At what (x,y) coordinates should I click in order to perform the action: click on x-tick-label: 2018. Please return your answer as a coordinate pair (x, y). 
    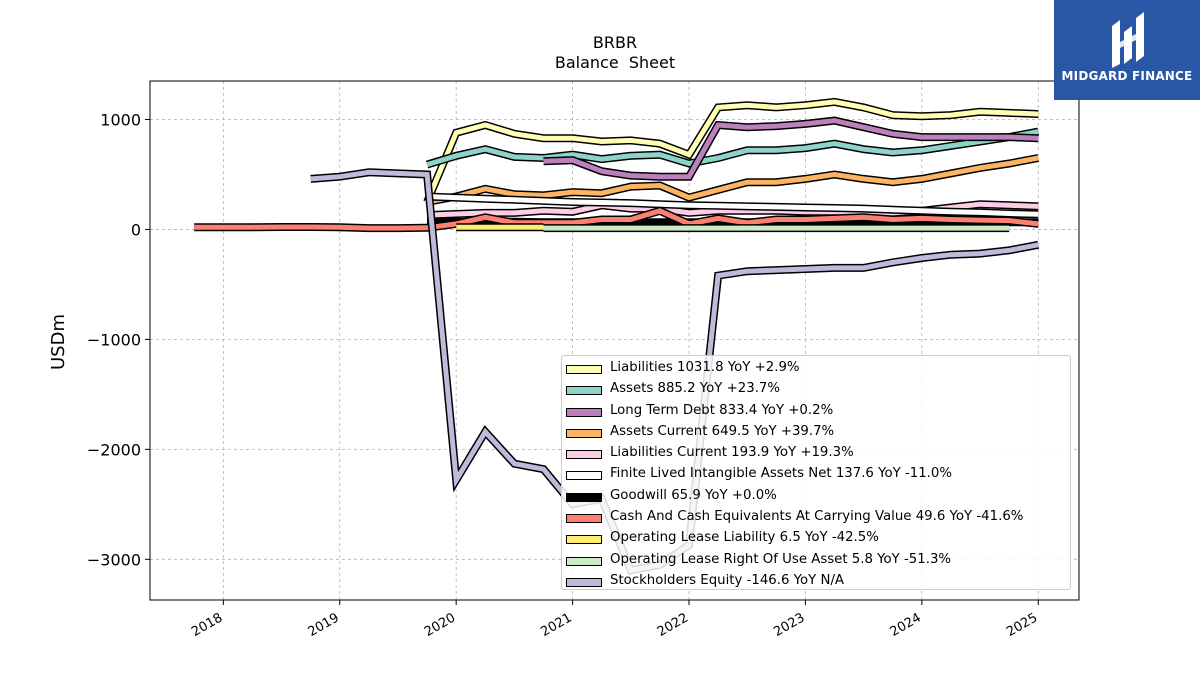
    Looking at the image, I should click on (207, 625).